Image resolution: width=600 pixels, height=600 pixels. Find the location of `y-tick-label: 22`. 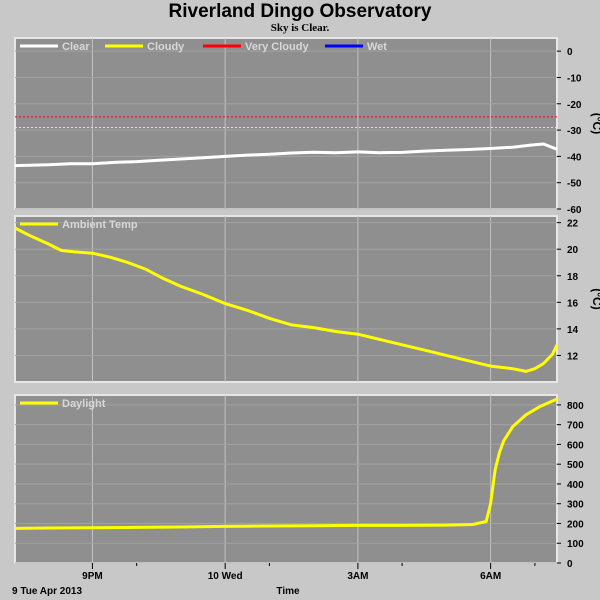

y-tick-label: 22 is located at coordinates (573, 224).